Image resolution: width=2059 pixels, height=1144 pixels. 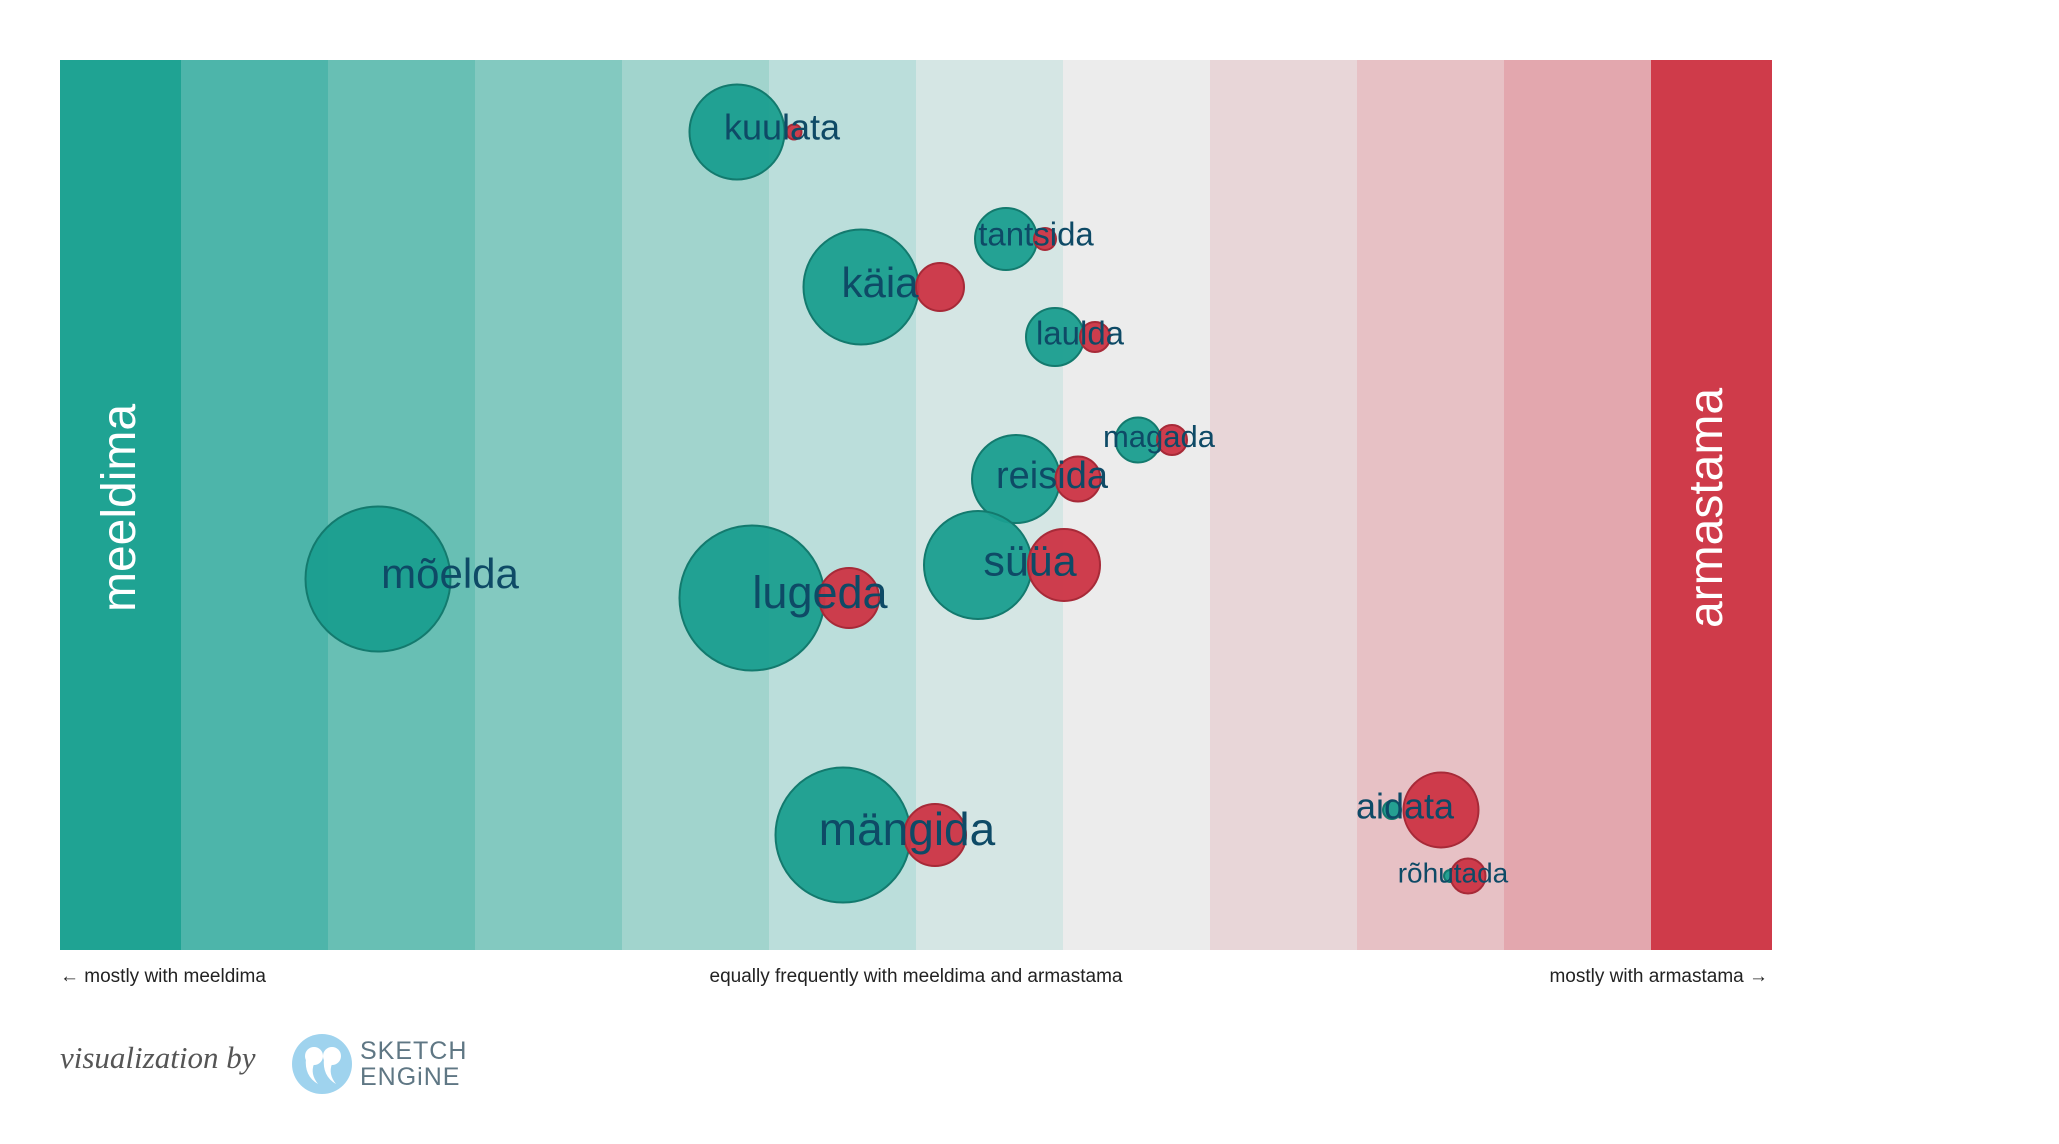 I want to click on bubble-group-laulda: laulda, so click(x=1075, y=337).